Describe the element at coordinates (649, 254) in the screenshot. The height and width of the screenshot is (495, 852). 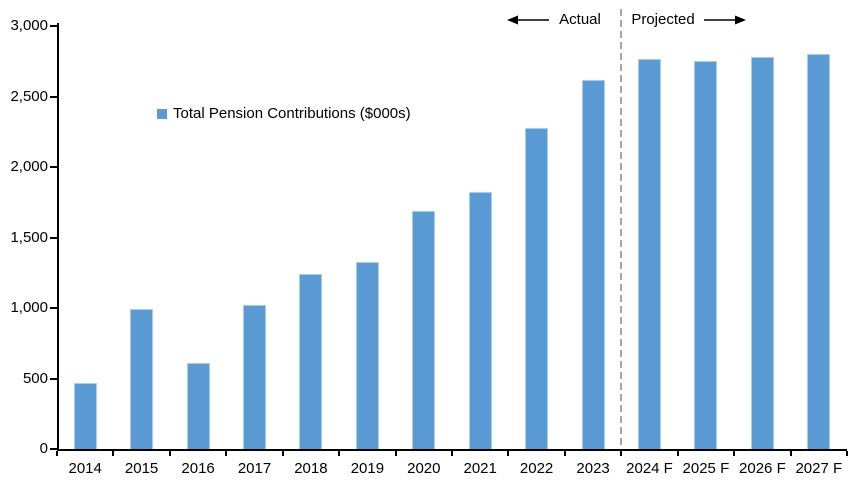
I see `bar-2024-f` at that location.